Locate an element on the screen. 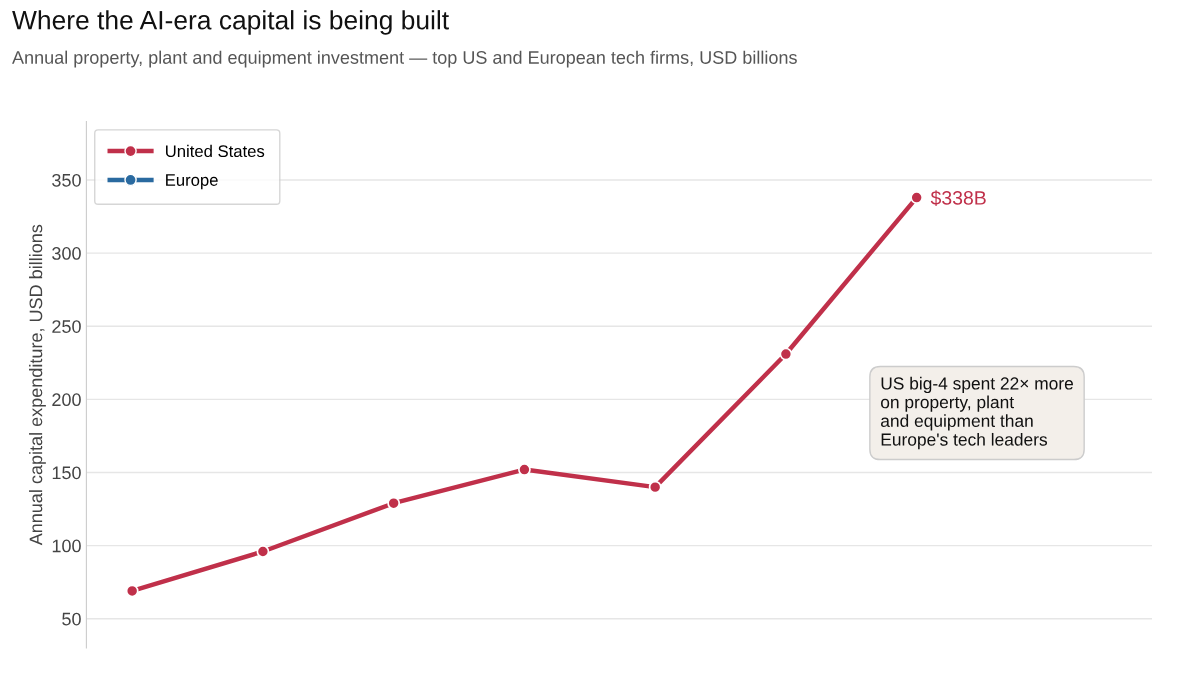  annotation: $338B is located at coordinates (958, 198).